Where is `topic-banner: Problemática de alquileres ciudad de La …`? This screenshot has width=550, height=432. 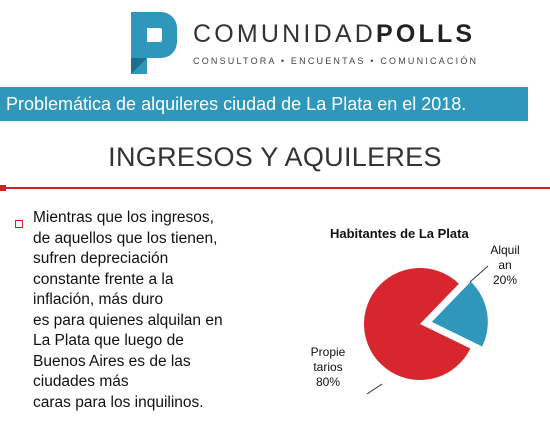
topic-banner: Problemática de alquileres ciudad de La … is located at coordinates (264, 104).